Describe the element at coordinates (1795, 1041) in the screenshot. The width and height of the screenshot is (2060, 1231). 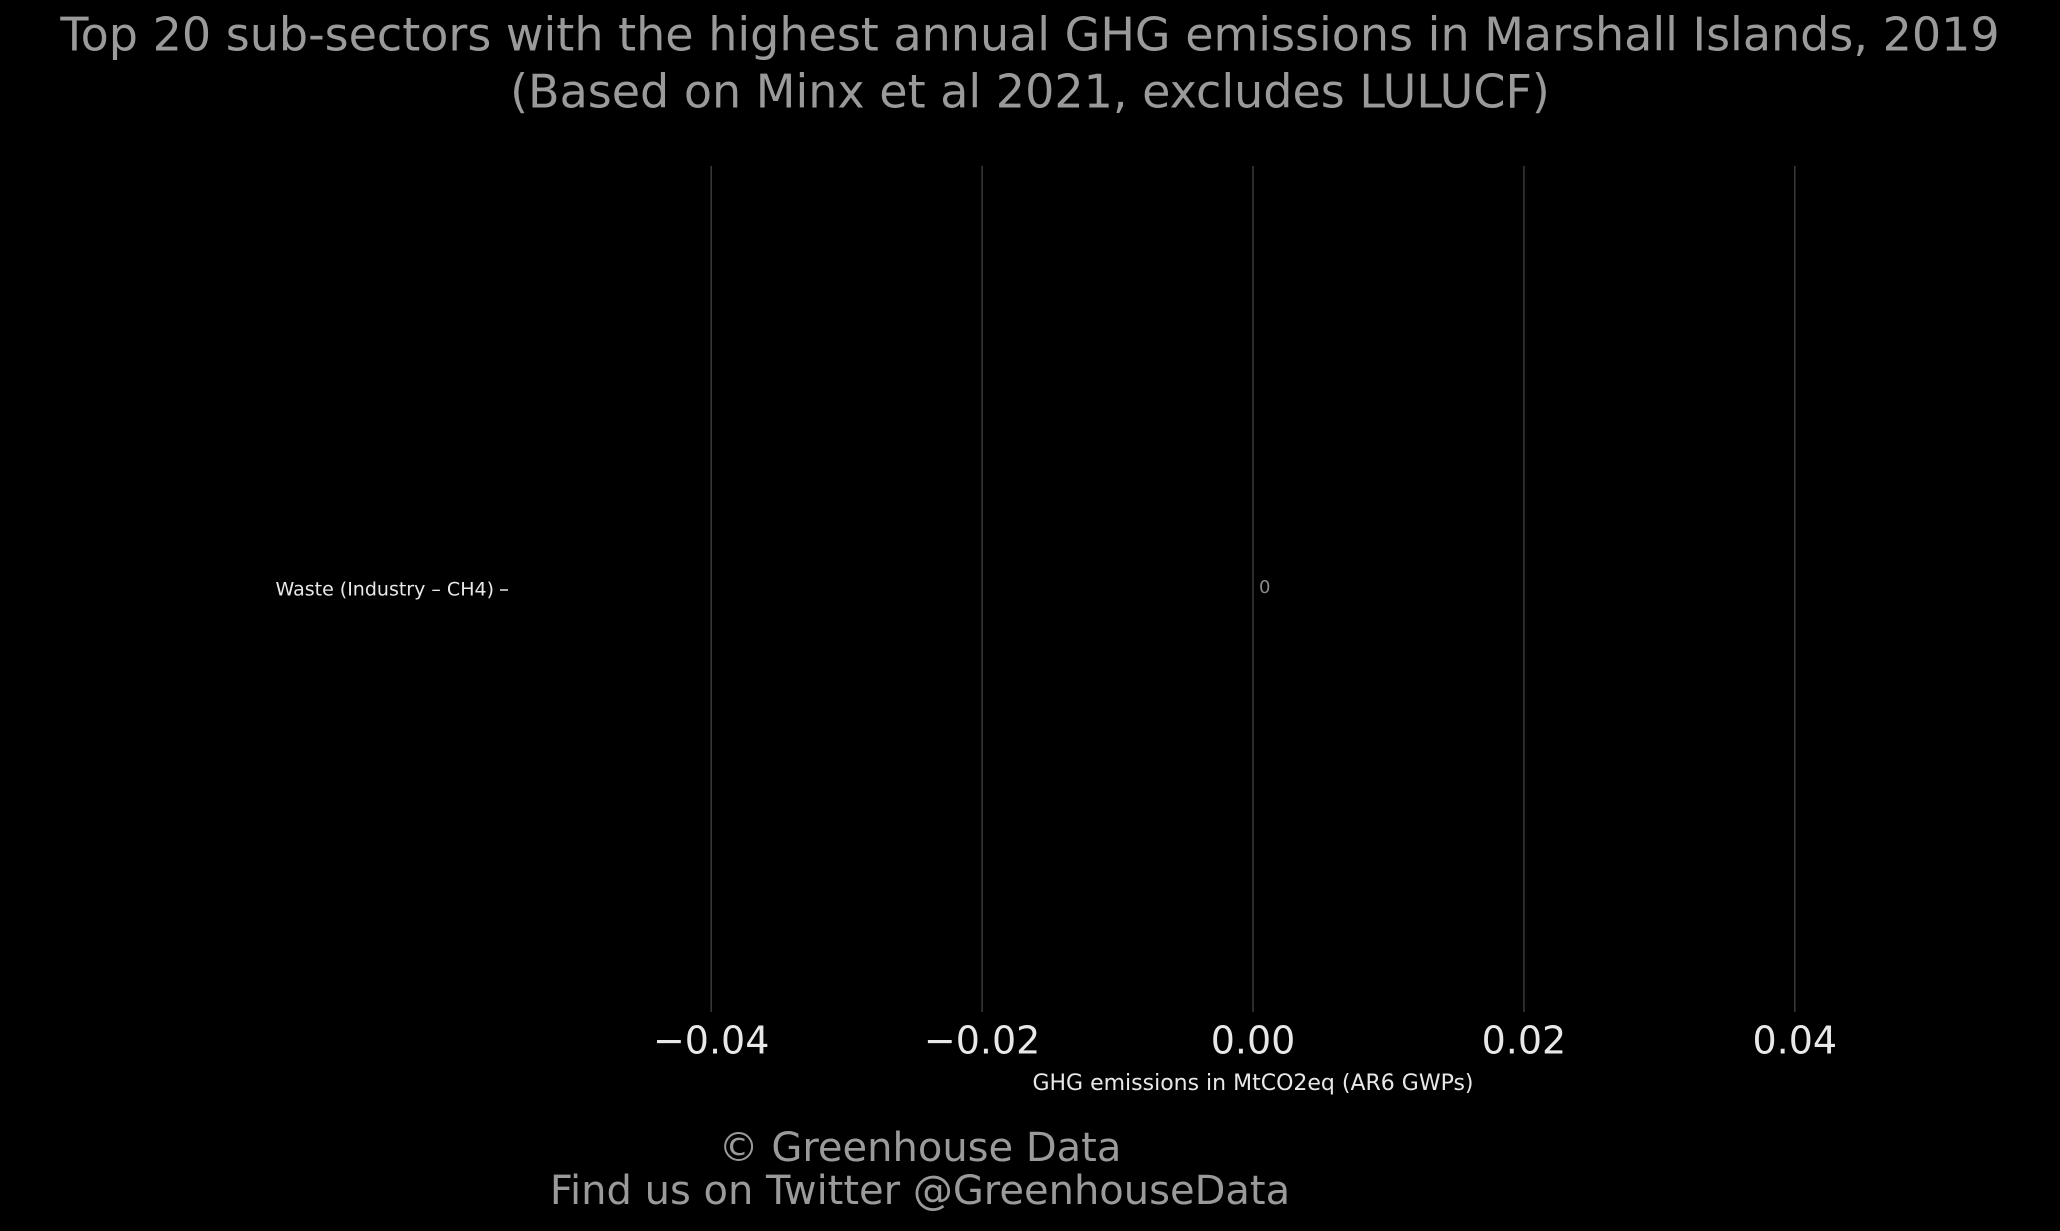
I see `x-tick-label: 0.04` at that location.